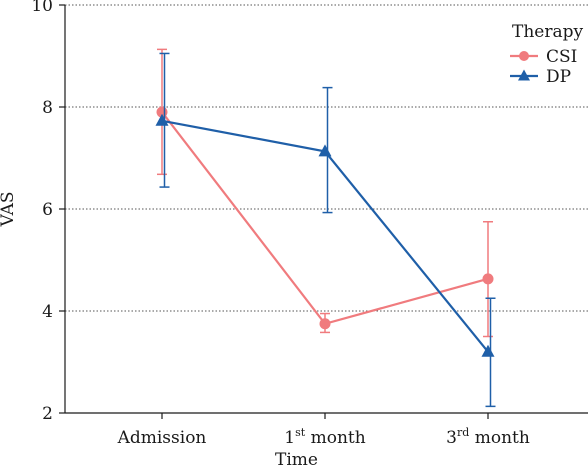  What do you see at coordinates (300, 432) in the screenshot?
I see `x-tick-label-superscript: st` at bounding box center [300, 432].